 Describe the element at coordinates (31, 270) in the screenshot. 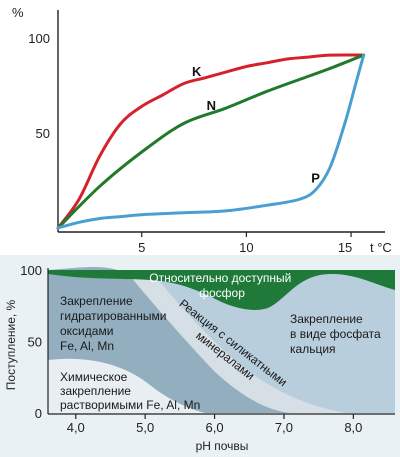

I see `ph-y-tick-label: 100` at that location.